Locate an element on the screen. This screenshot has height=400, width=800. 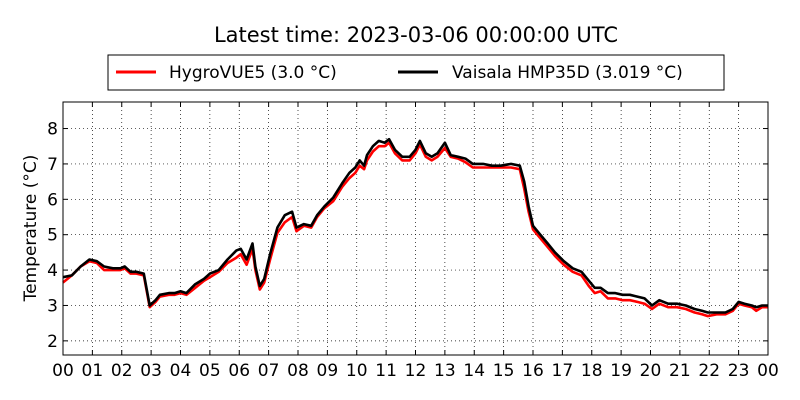
x-tick-label: 07 is located at coordinates (269, 371).